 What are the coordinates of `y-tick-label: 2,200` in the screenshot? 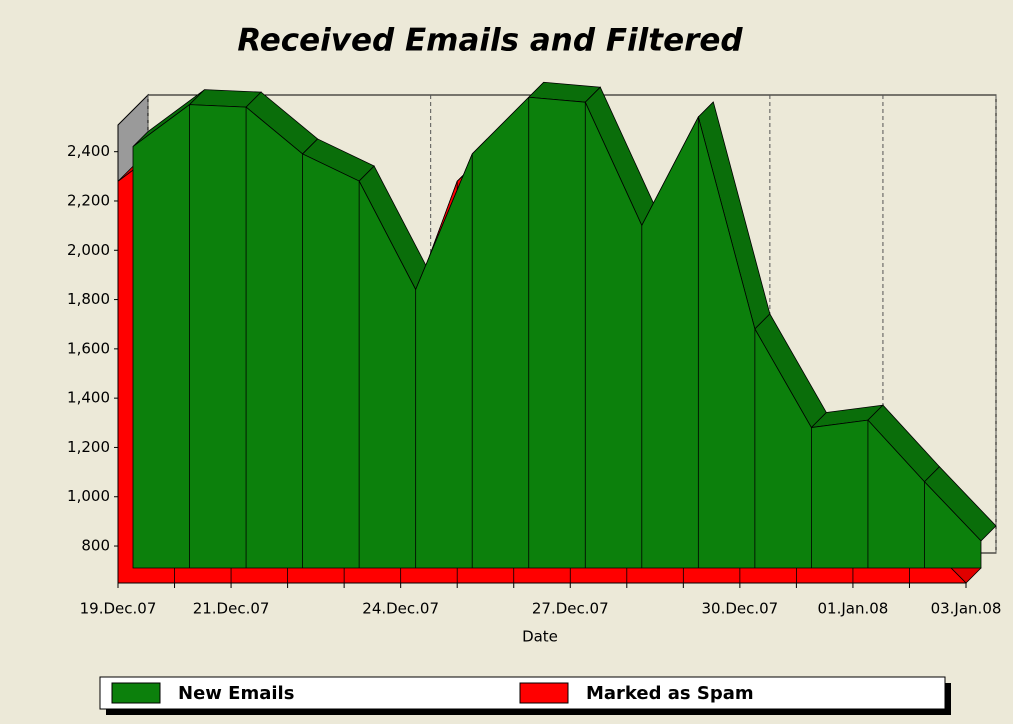 It's located at (88, 200).